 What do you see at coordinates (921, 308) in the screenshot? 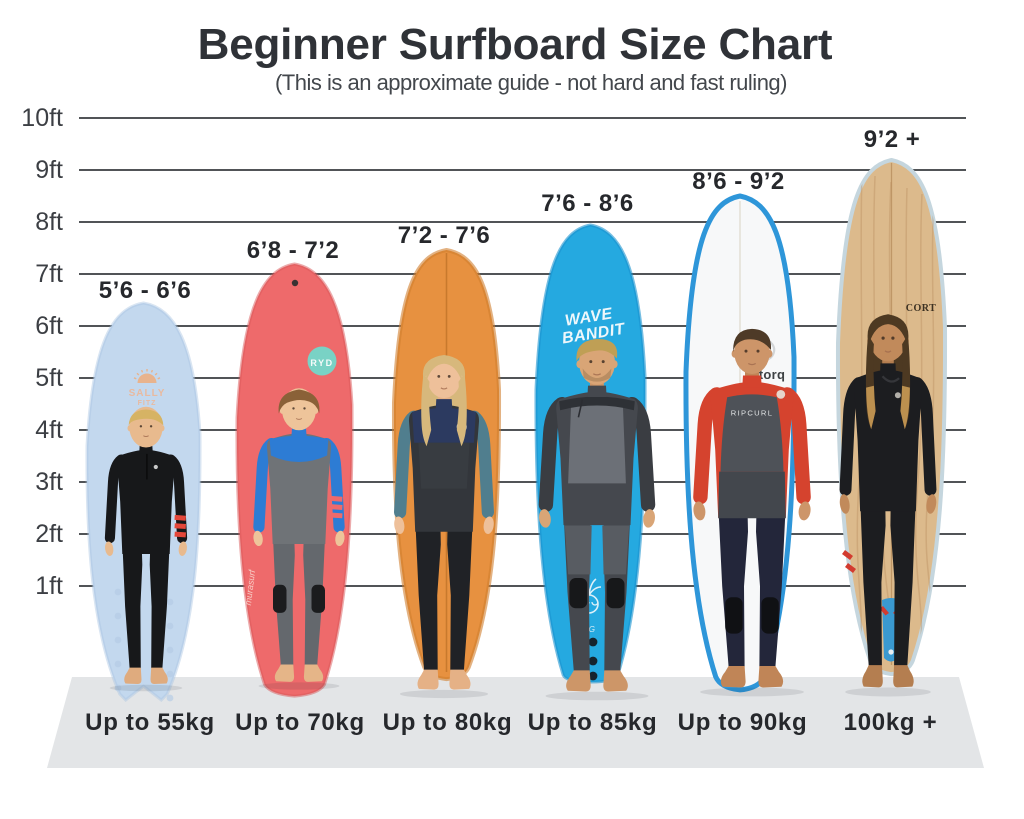
I see `svg-text: CORT` at bounding box center [921, 308].